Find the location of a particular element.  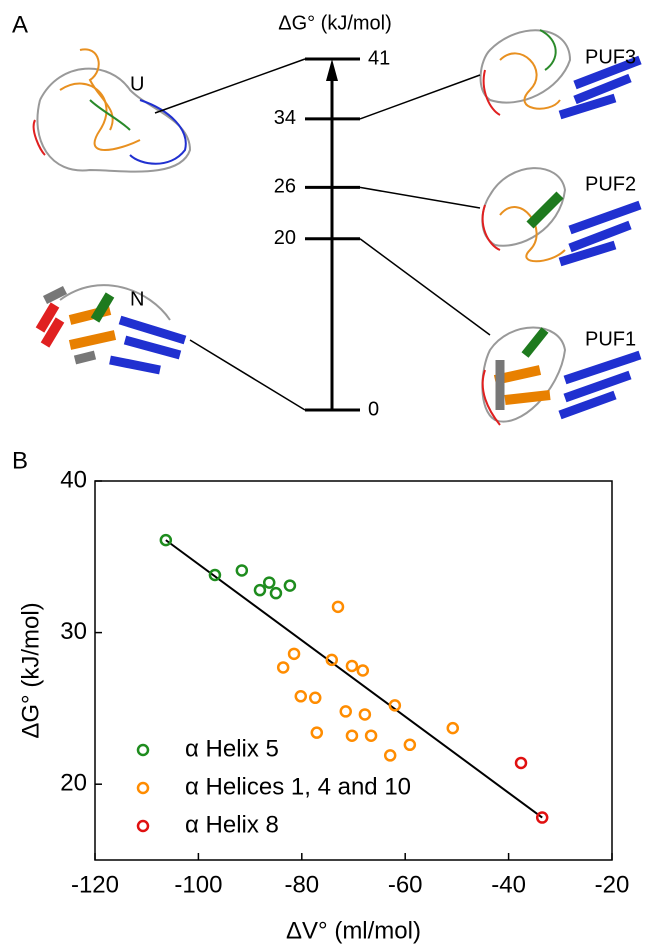

y-tick-label: 40 is located at coordinates (73, 479).